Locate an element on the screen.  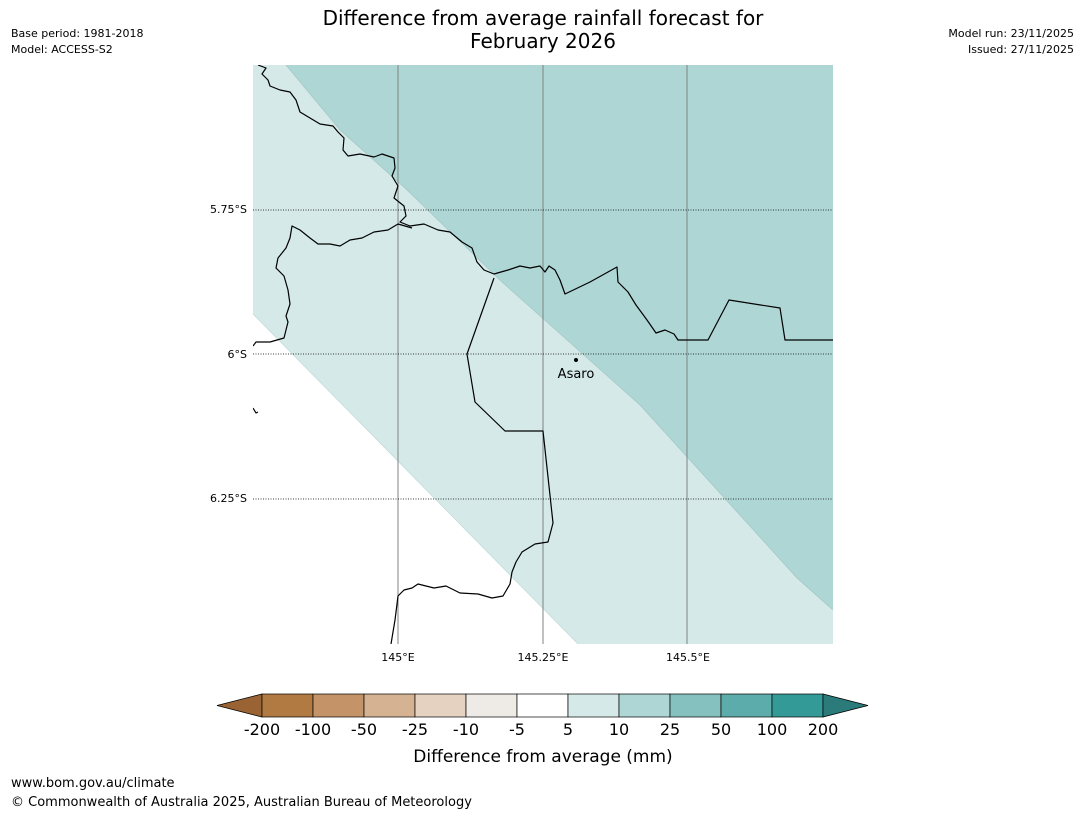
title-line-2: February 2026 is located at coordinates (543, 41).